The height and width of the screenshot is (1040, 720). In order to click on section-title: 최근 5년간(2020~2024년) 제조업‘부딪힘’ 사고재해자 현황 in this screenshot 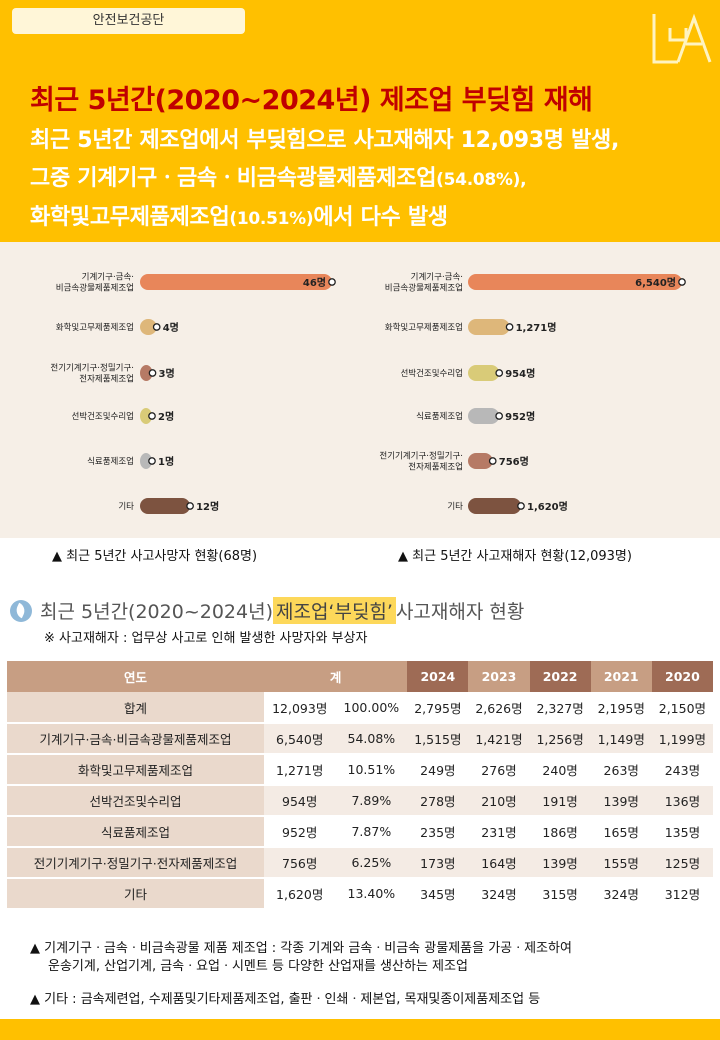, I will do `click(267, 610)`.